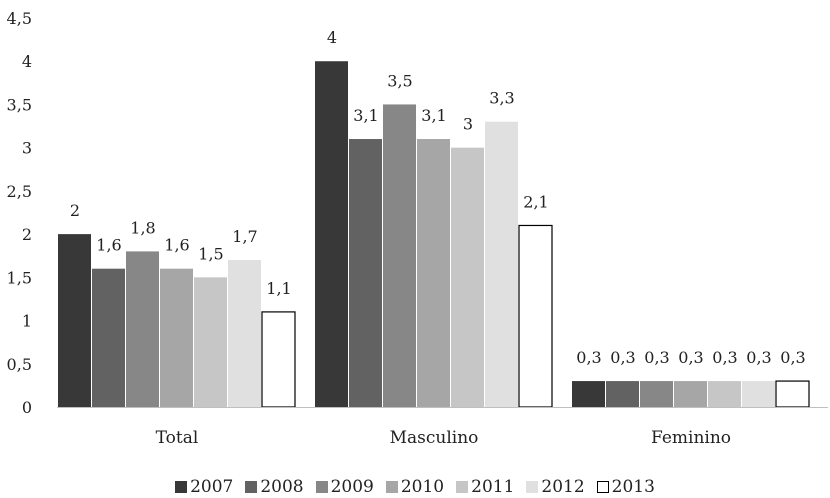  What do you see at coordinates (622, 394) in the screenshot?
I see `bar-2008-feminino` at bounding box center [622, 394].